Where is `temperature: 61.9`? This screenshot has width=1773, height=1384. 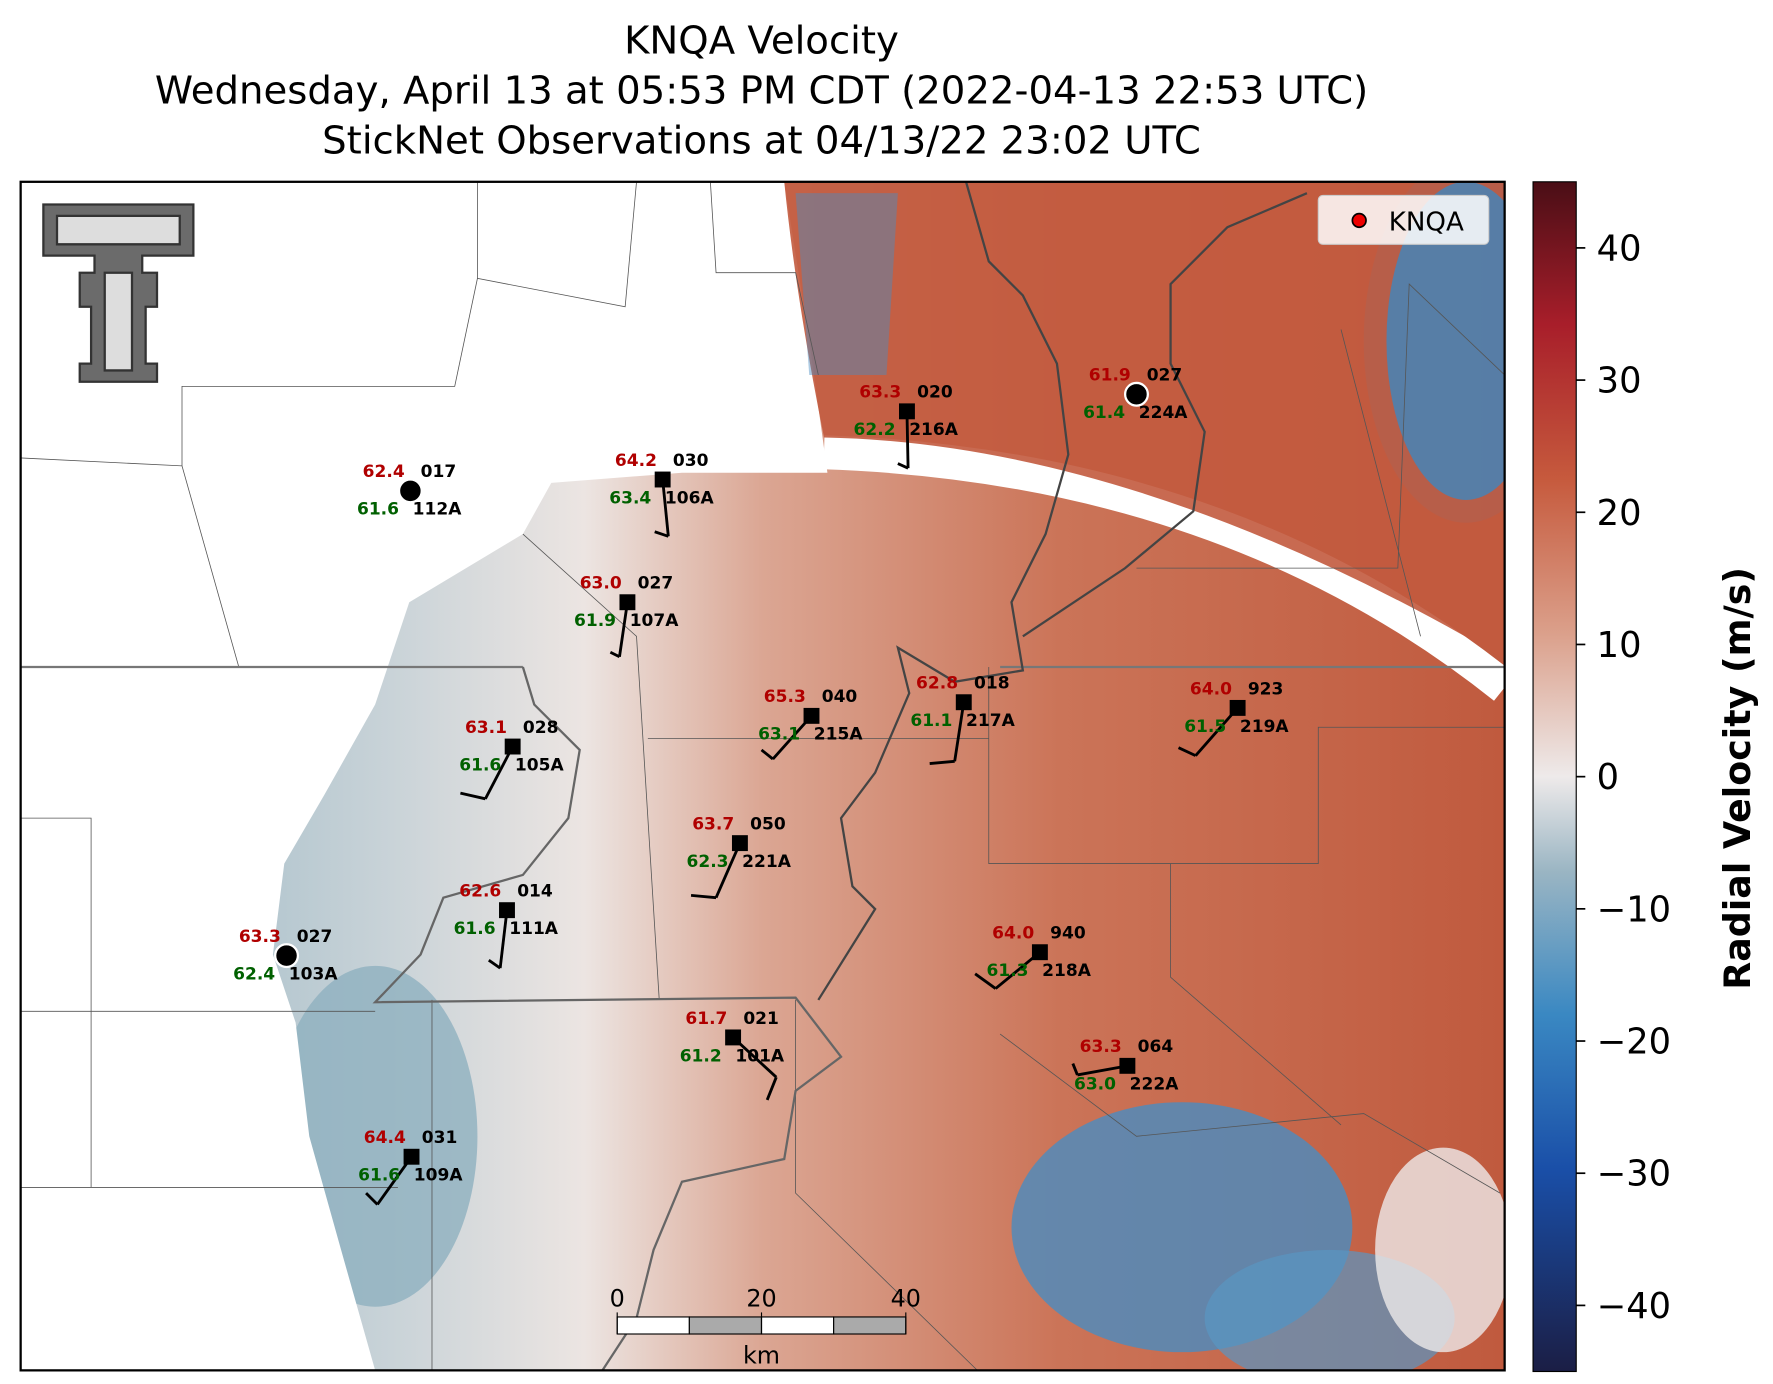
temperature: 61.9 is located at coordinates (1110, 376).